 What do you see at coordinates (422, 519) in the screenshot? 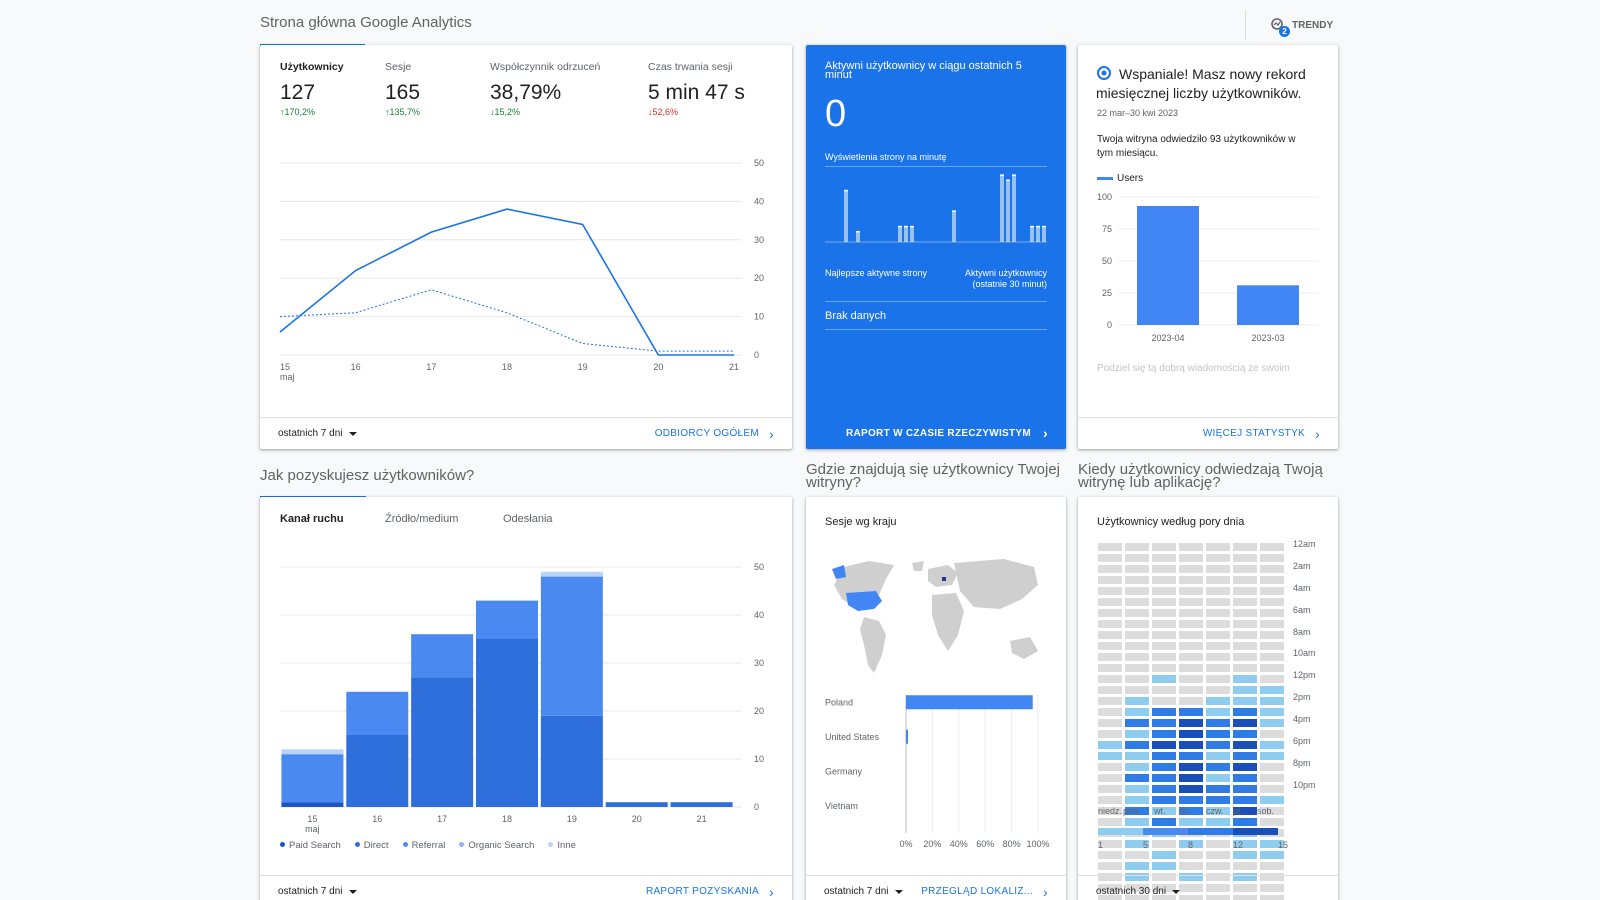
I see `tab-source-medium: Źródło/medium` at bounding box center [422, 519].